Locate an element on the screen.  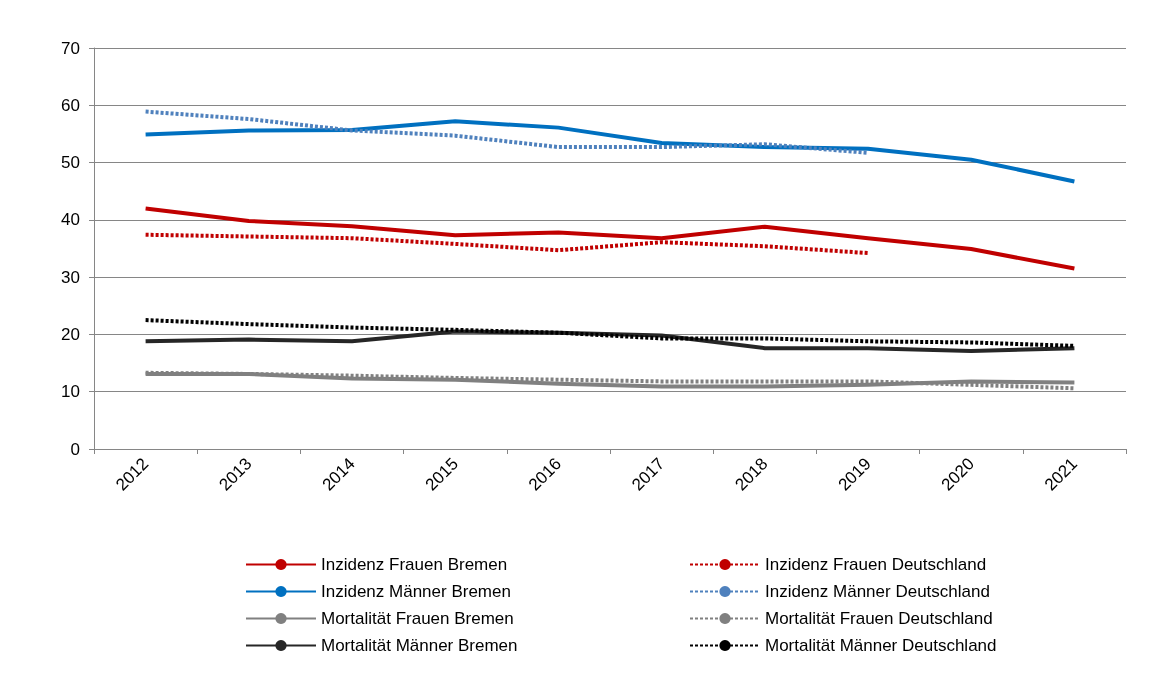
y-tick-label: 70 is located at coordinates (70, 48).